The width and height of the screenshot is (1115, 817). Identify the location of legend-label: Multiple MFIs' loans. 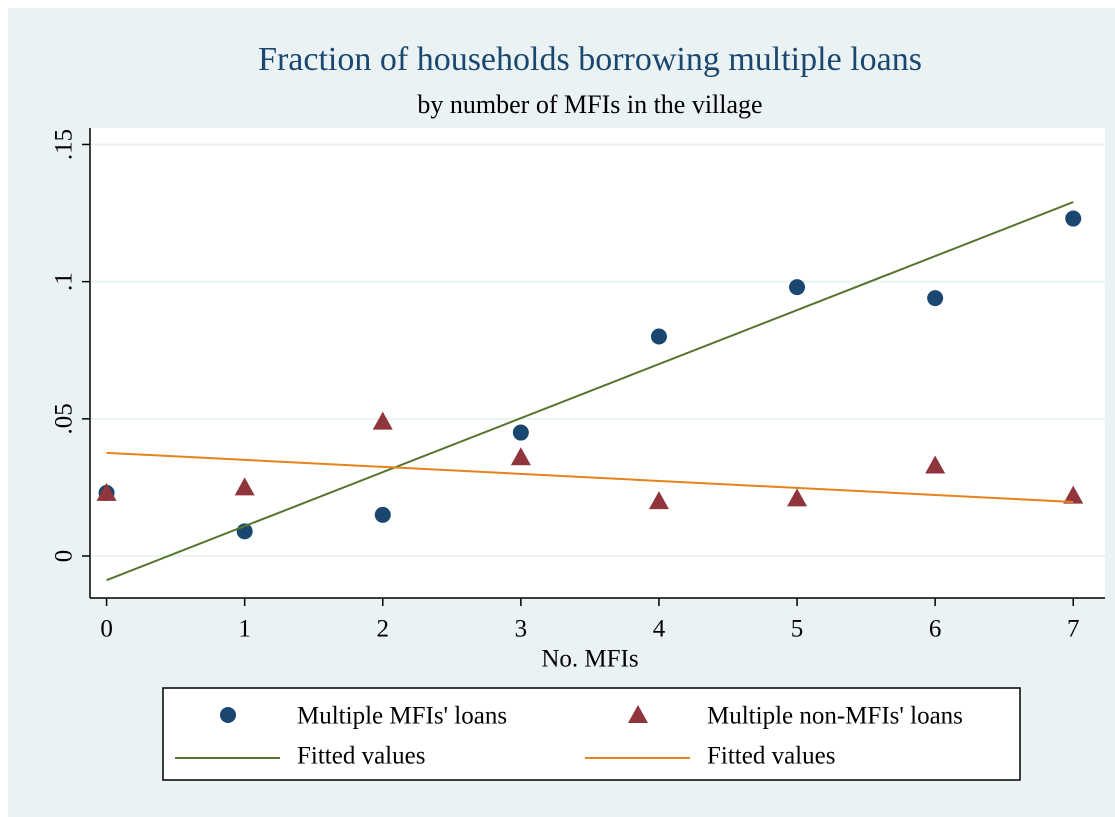
(402, 716).